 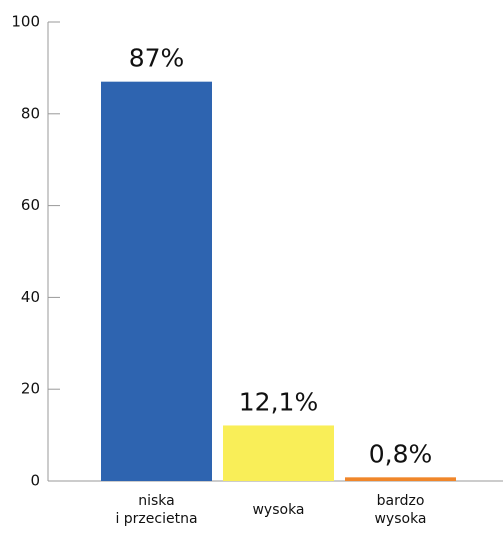 What do you see at coordinates (157, 58) in the screenshot?
I see `value-label: 87%` at bounding box center [157, 58].